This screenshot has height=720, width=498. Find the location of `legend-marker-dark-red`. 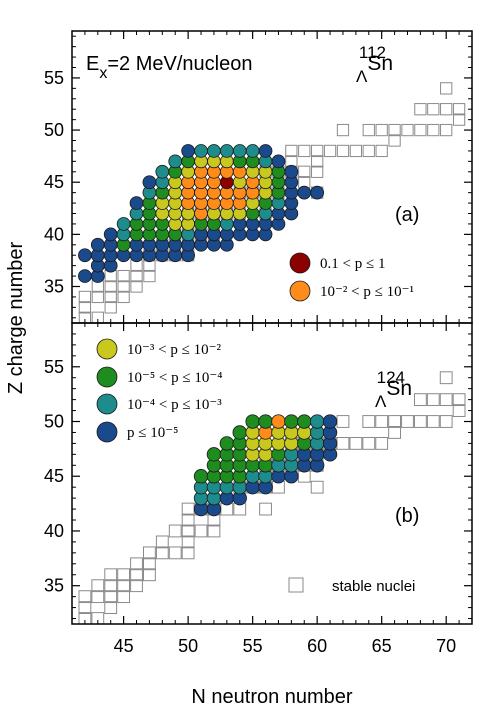

legend-marker-dark-red is located at coordinates (300, 263).